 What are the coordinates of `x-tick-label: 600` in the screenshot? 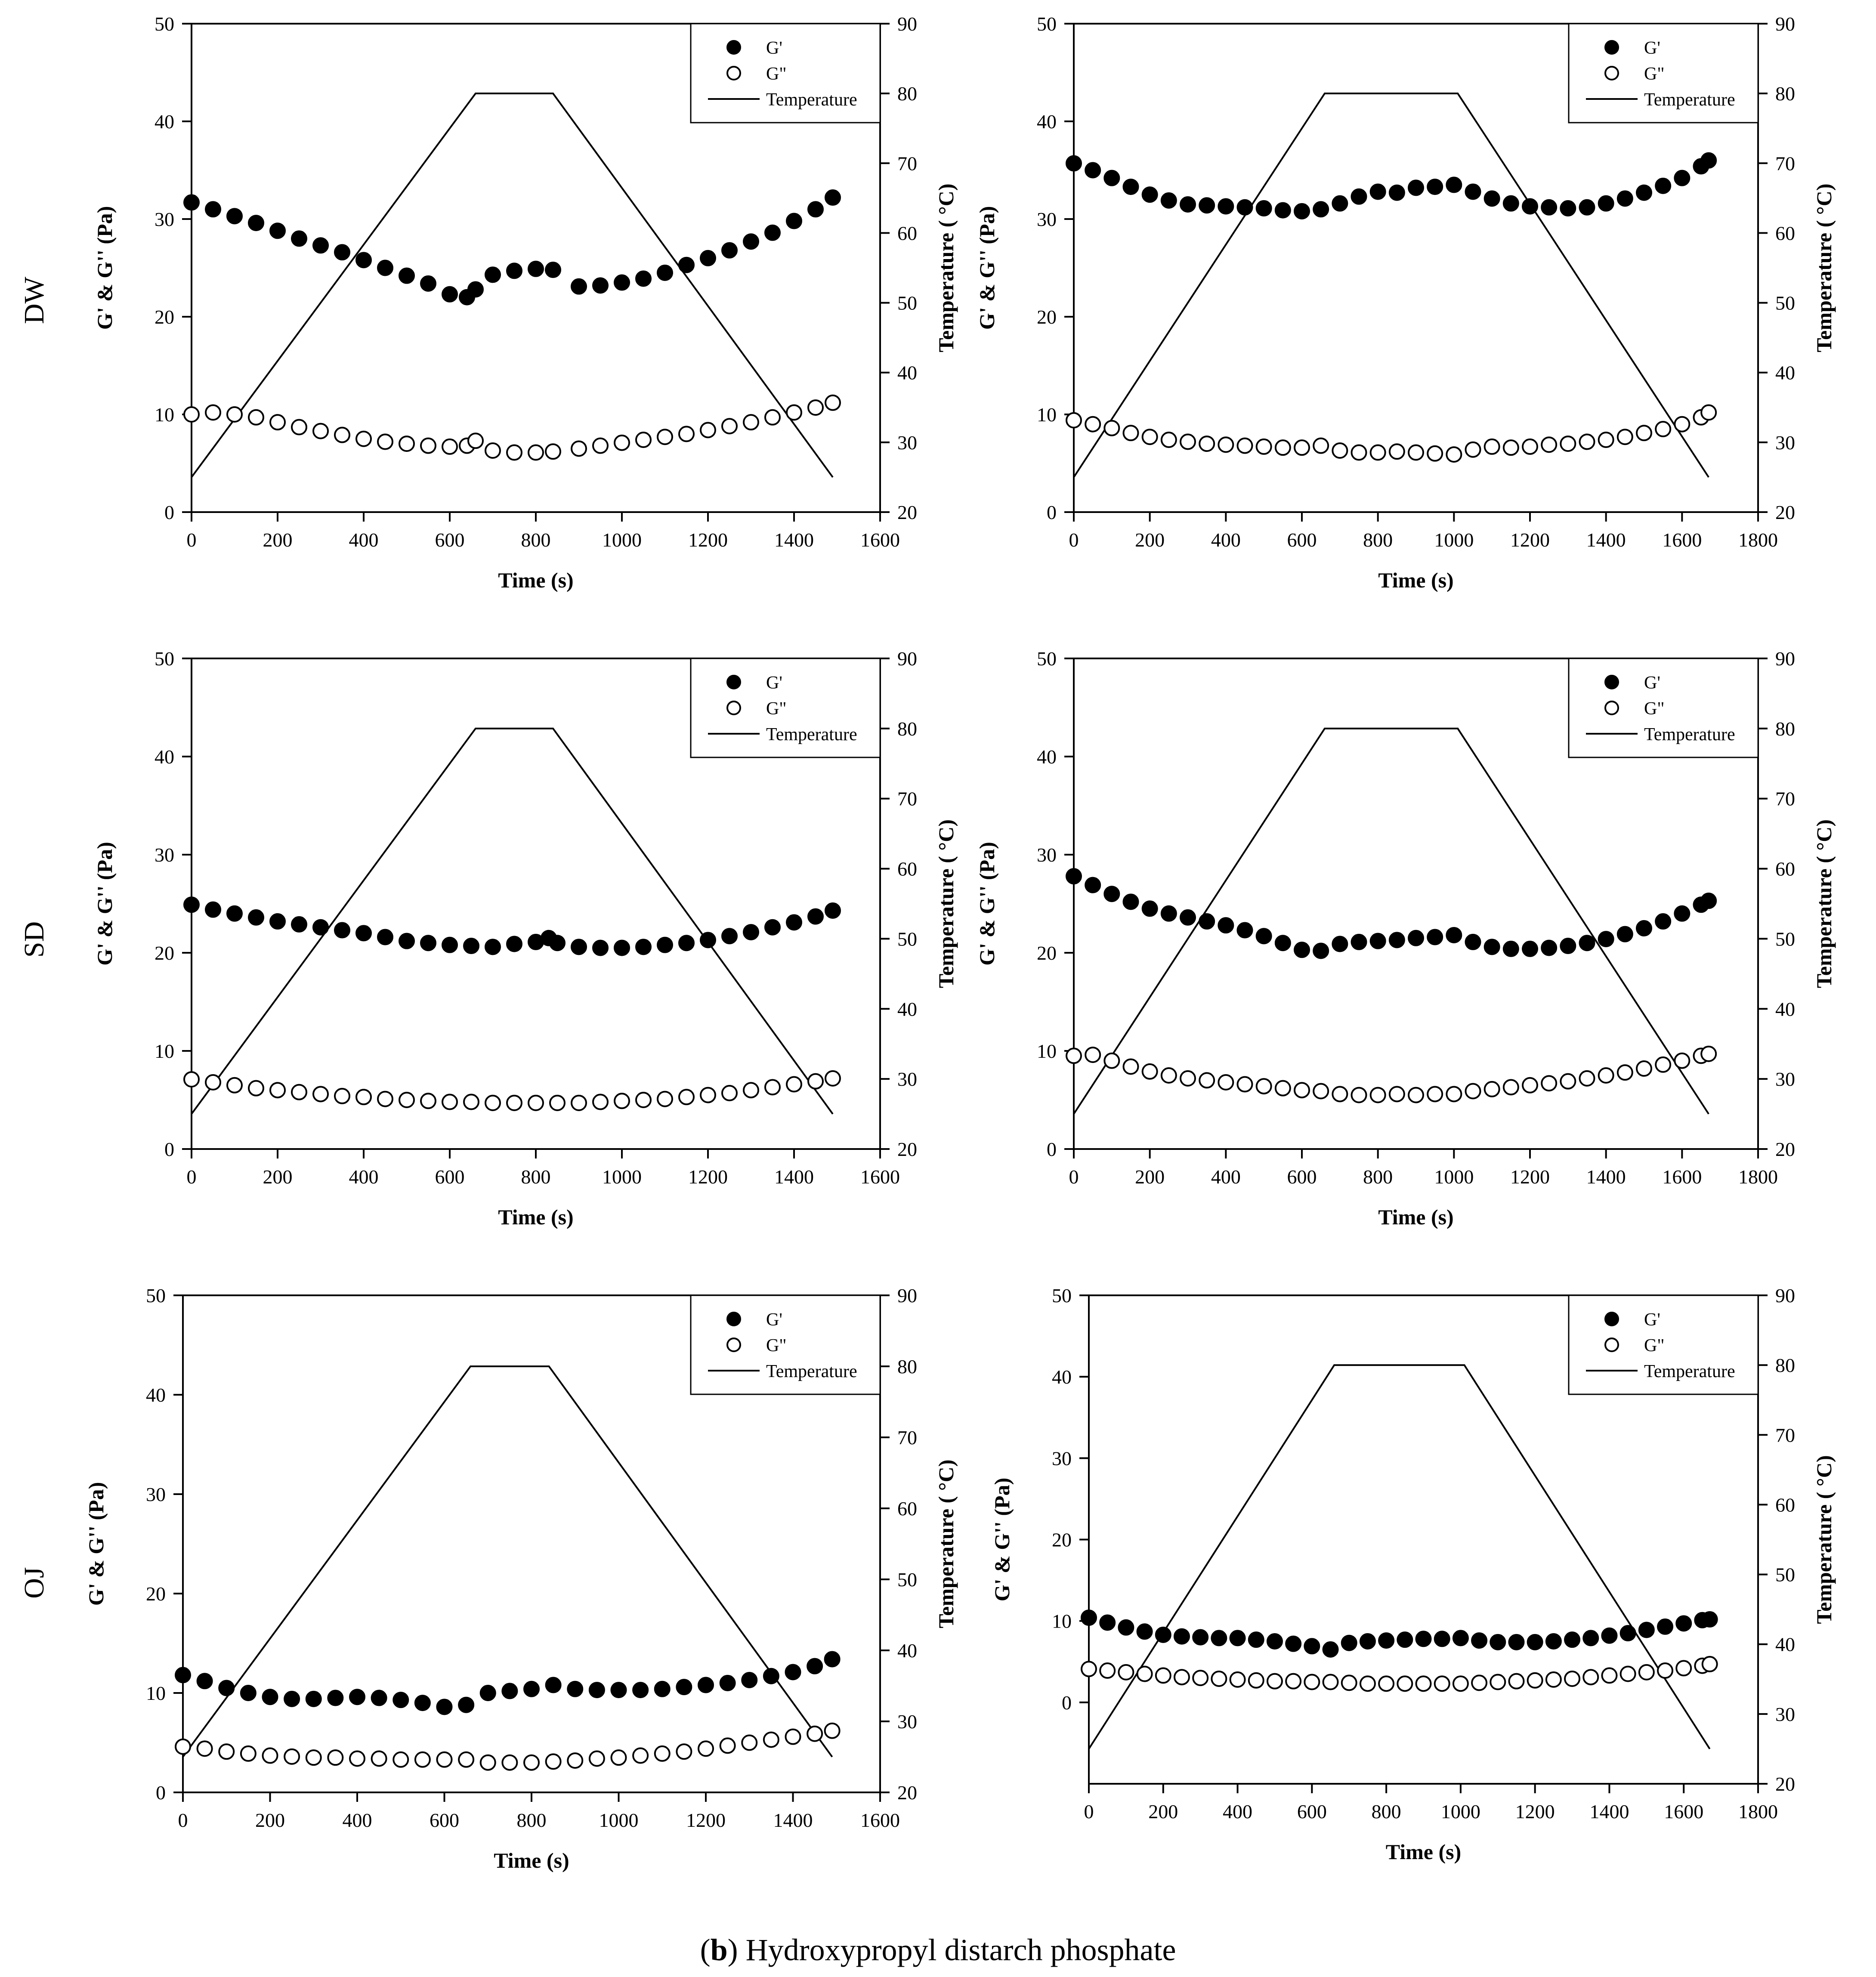 It's located at (445, 1820).